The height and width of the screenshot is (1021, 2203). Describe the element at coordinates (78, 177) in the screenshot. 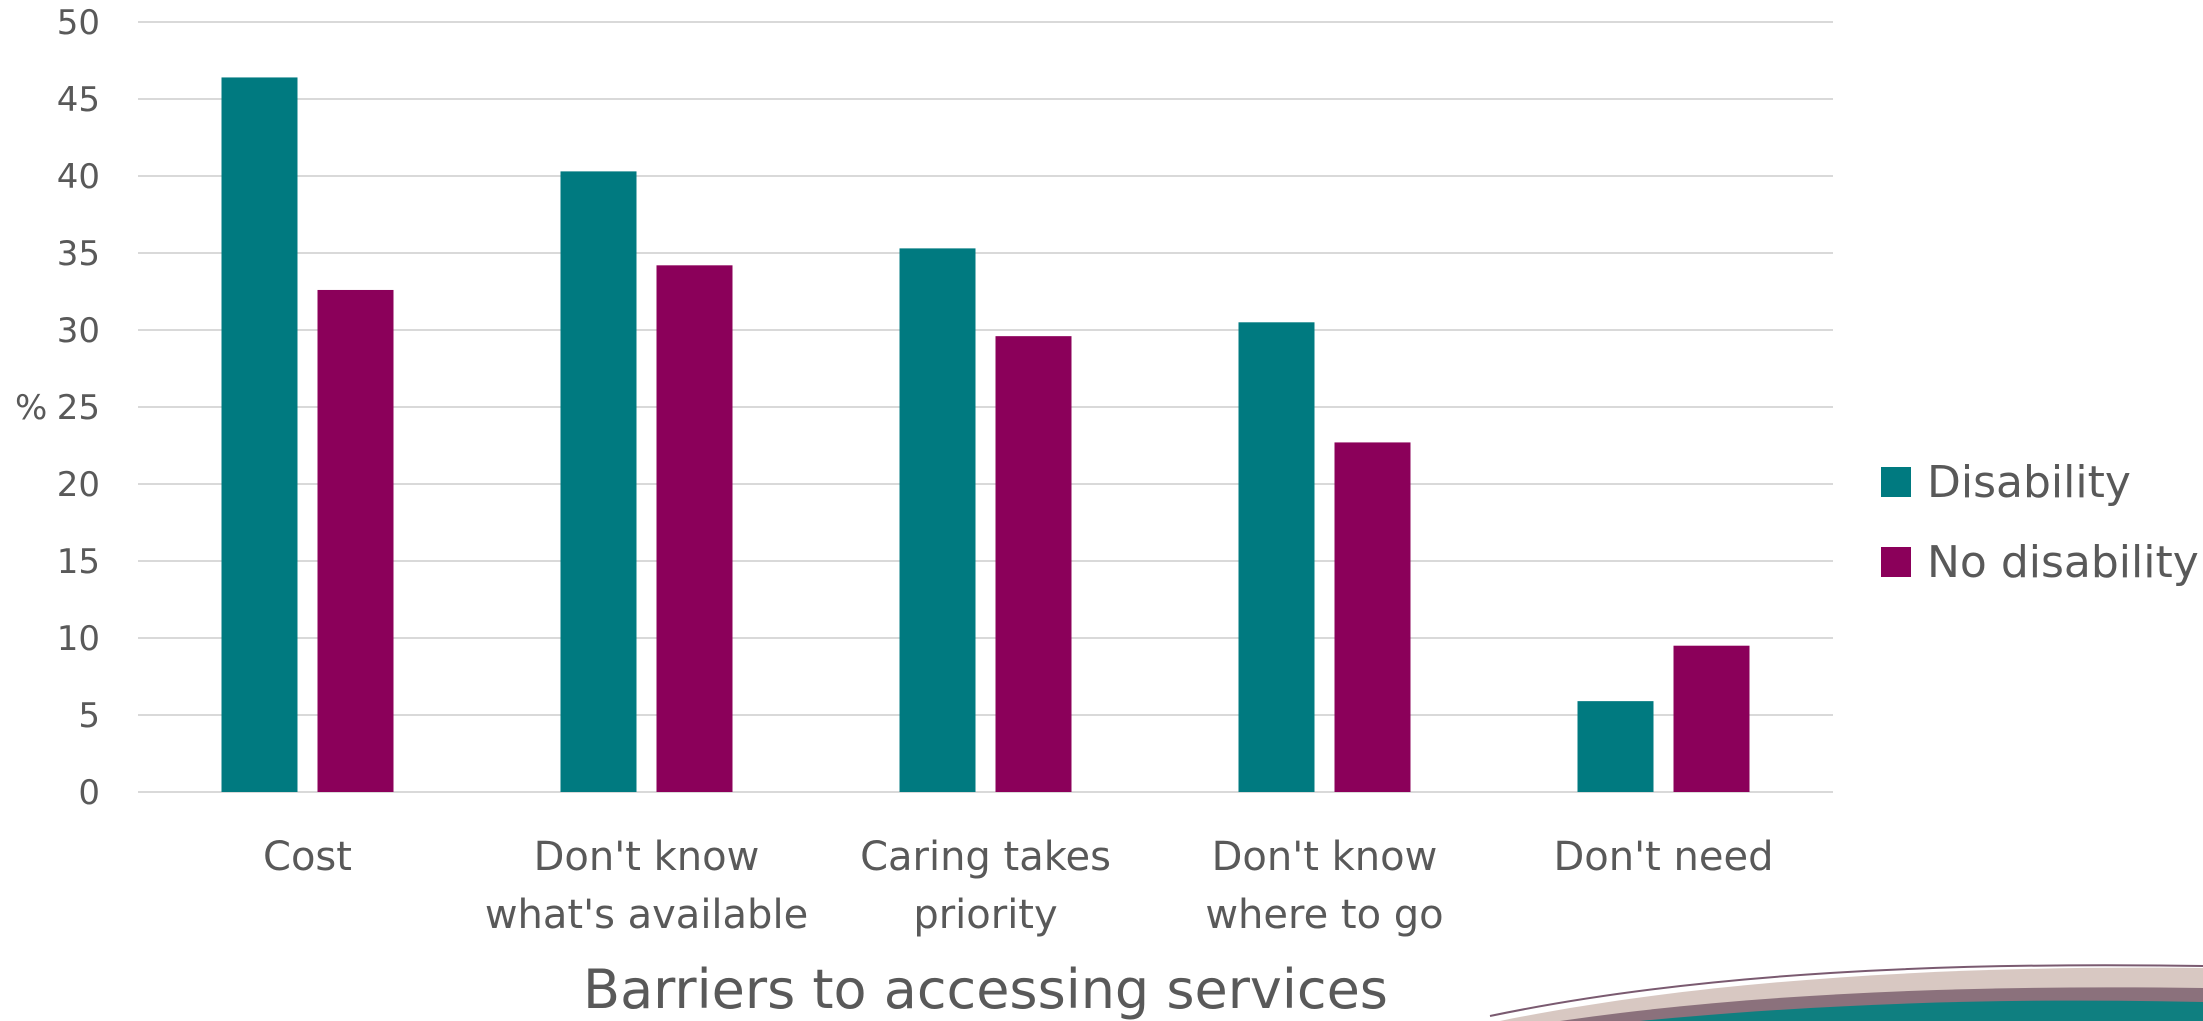

I see `y-tick-label: 40` at that location.